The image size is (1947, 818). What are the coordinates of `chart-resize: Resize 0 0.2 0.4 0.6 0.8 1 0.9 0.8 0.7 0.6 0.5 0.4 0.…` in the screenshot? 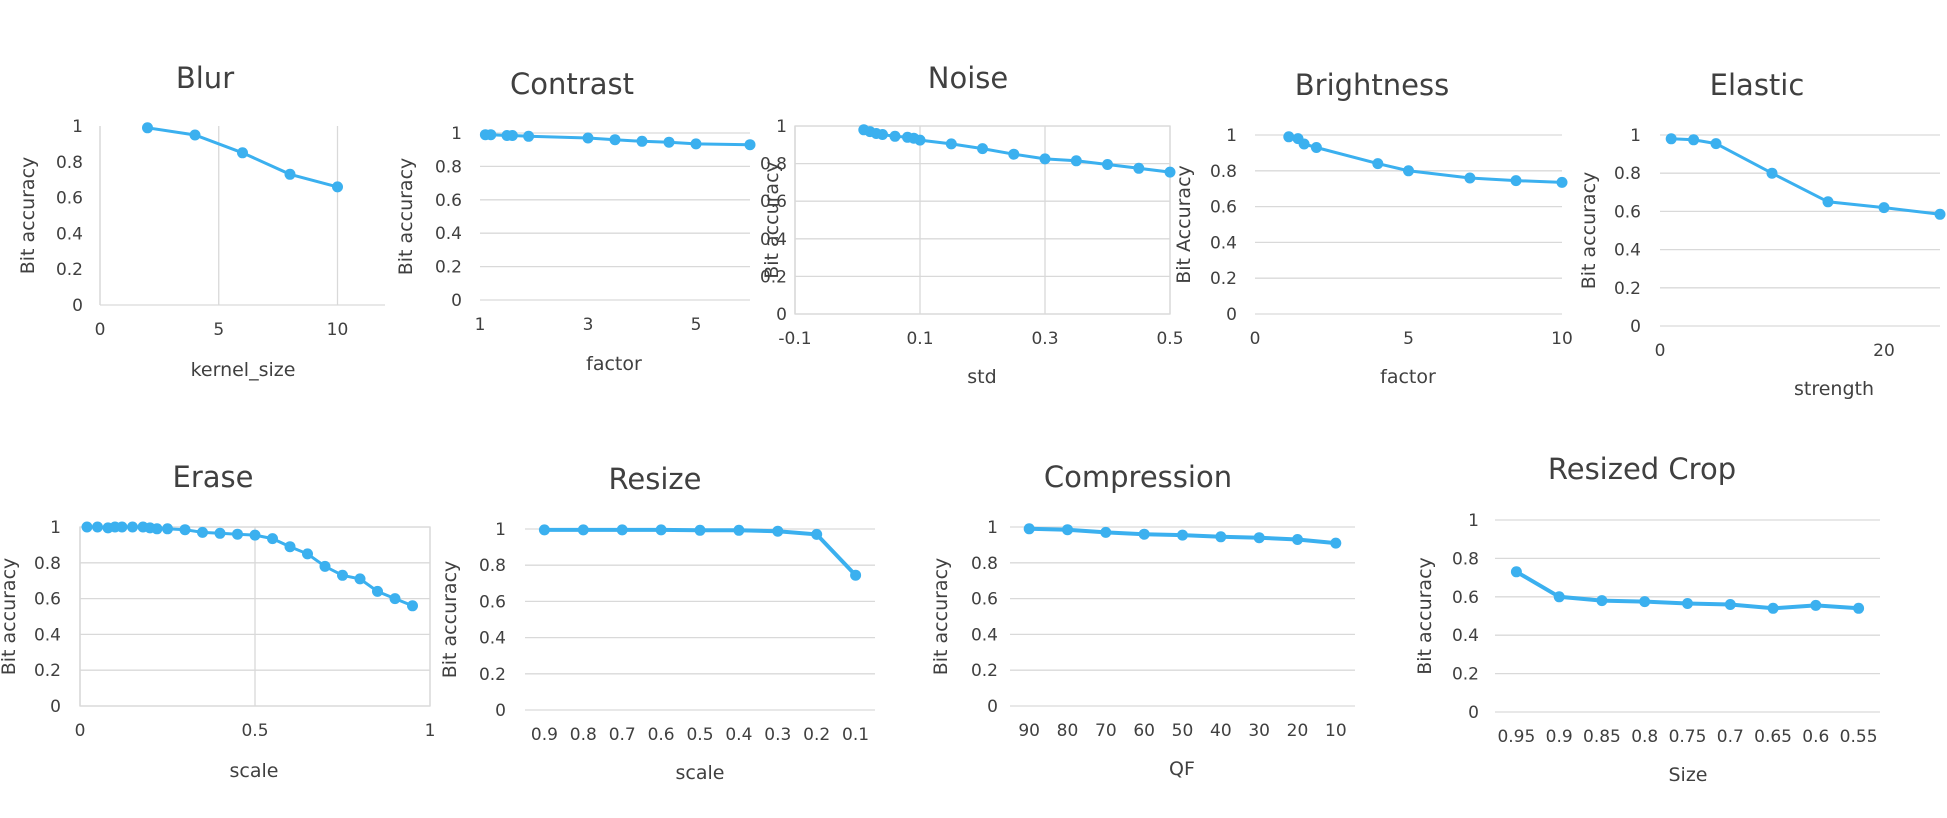 It's located at (657, 623).